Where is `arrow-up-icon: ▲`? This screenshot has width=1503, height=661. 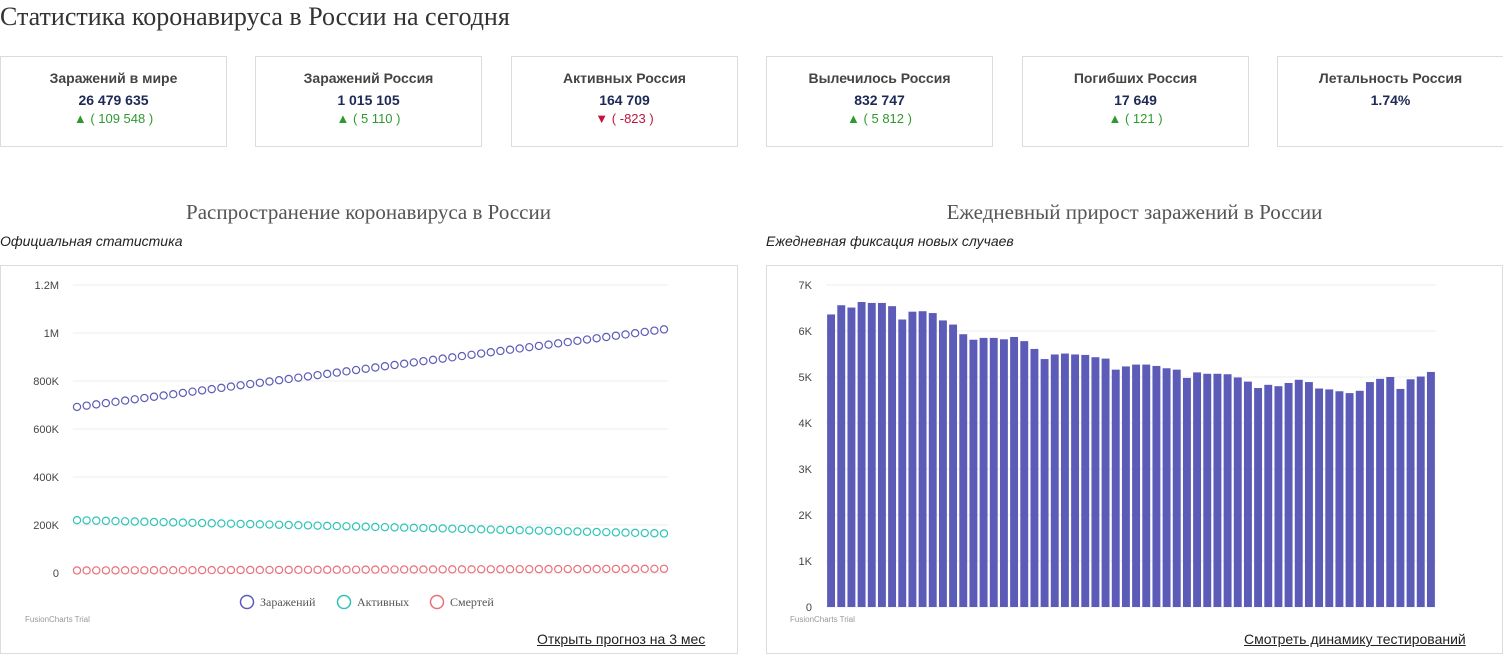
arrow-up-icon: ▲ is located at coordinates (343, 118).